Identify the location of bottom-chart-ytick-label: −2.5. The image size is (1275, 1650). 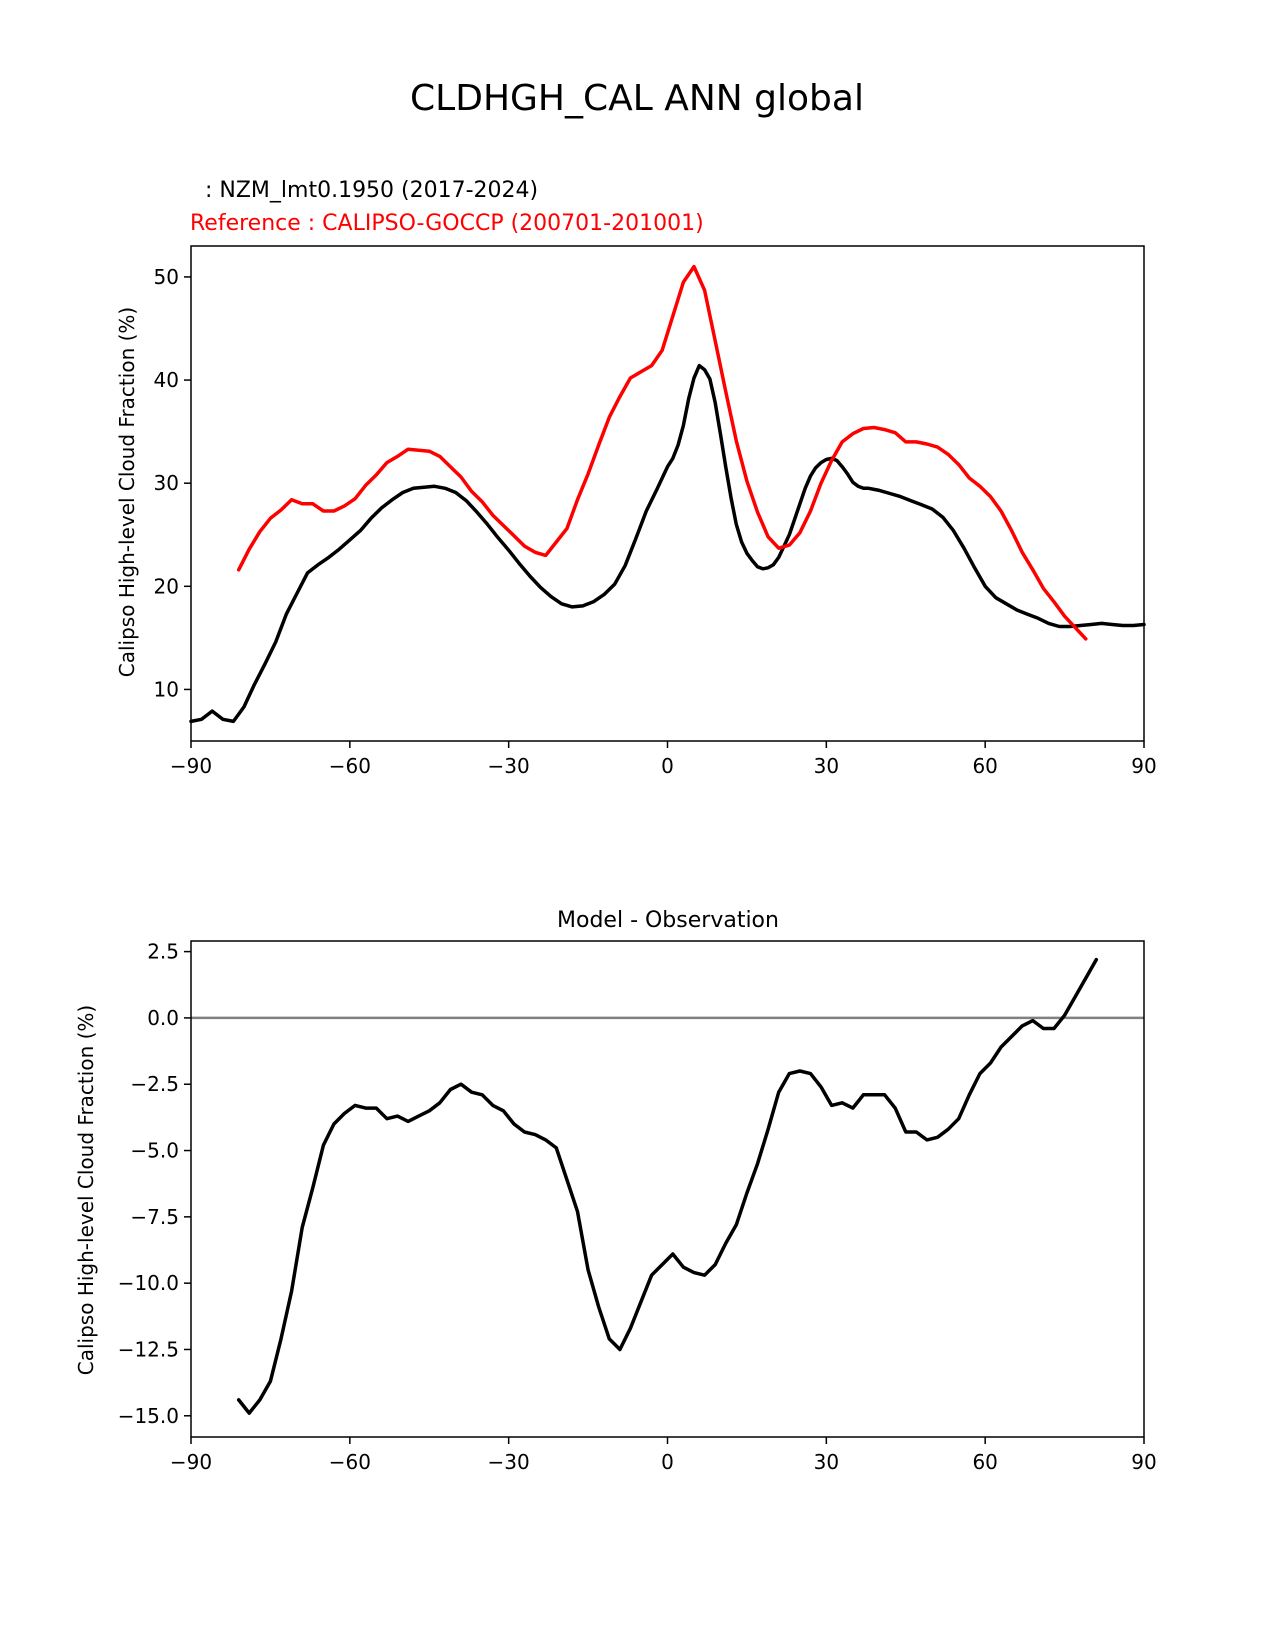
(154, 1084).